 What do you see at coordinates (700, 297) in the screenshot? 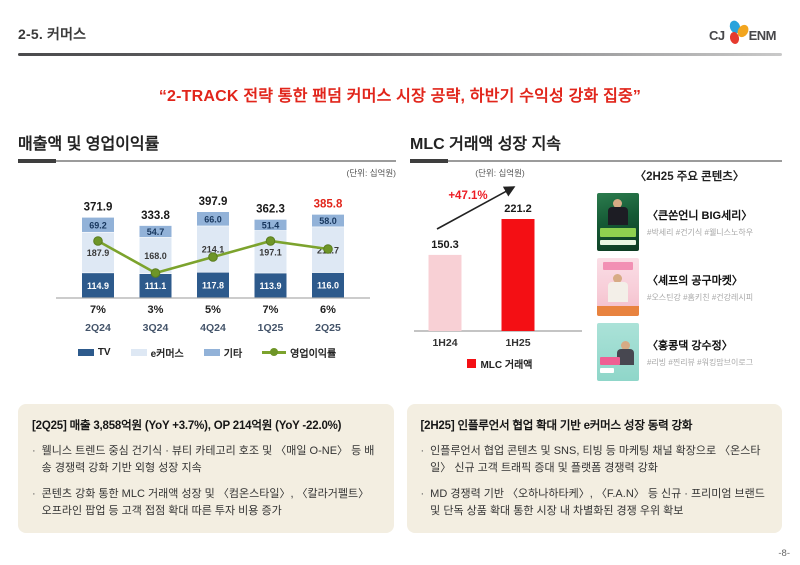
I see `content-hashtags: #오스틴강 #홈키친 #건강레시피` at bounding box center [700, 297].